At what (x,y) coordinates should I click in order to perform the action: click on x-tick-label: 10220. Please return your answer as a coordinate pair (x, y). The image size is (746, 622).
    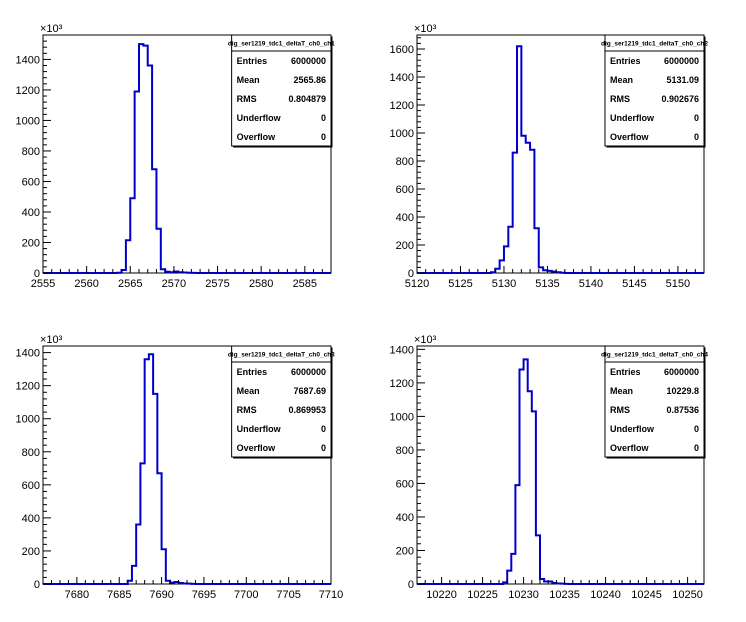
    Looking at the image, I should click on (441, 595).